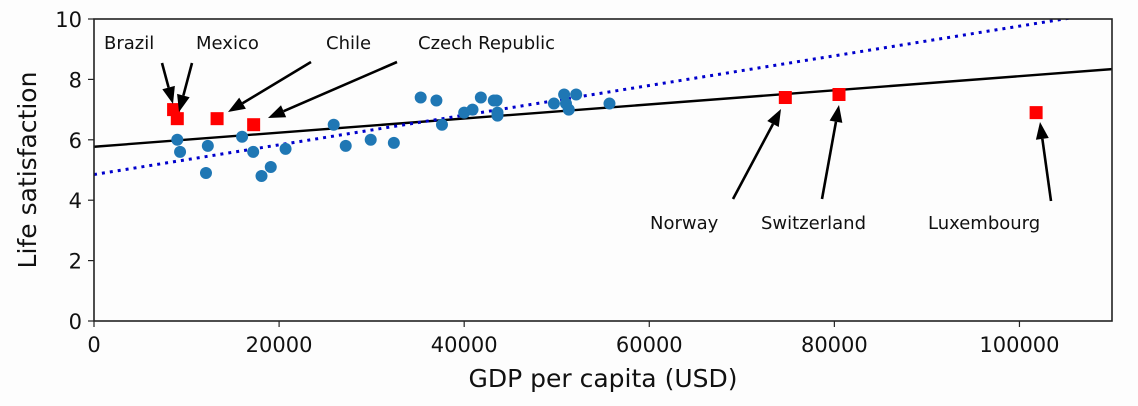  Describe the element at coordinates (348, 43) in the screenshot. I see `annotation-chile: Chile` at that location.